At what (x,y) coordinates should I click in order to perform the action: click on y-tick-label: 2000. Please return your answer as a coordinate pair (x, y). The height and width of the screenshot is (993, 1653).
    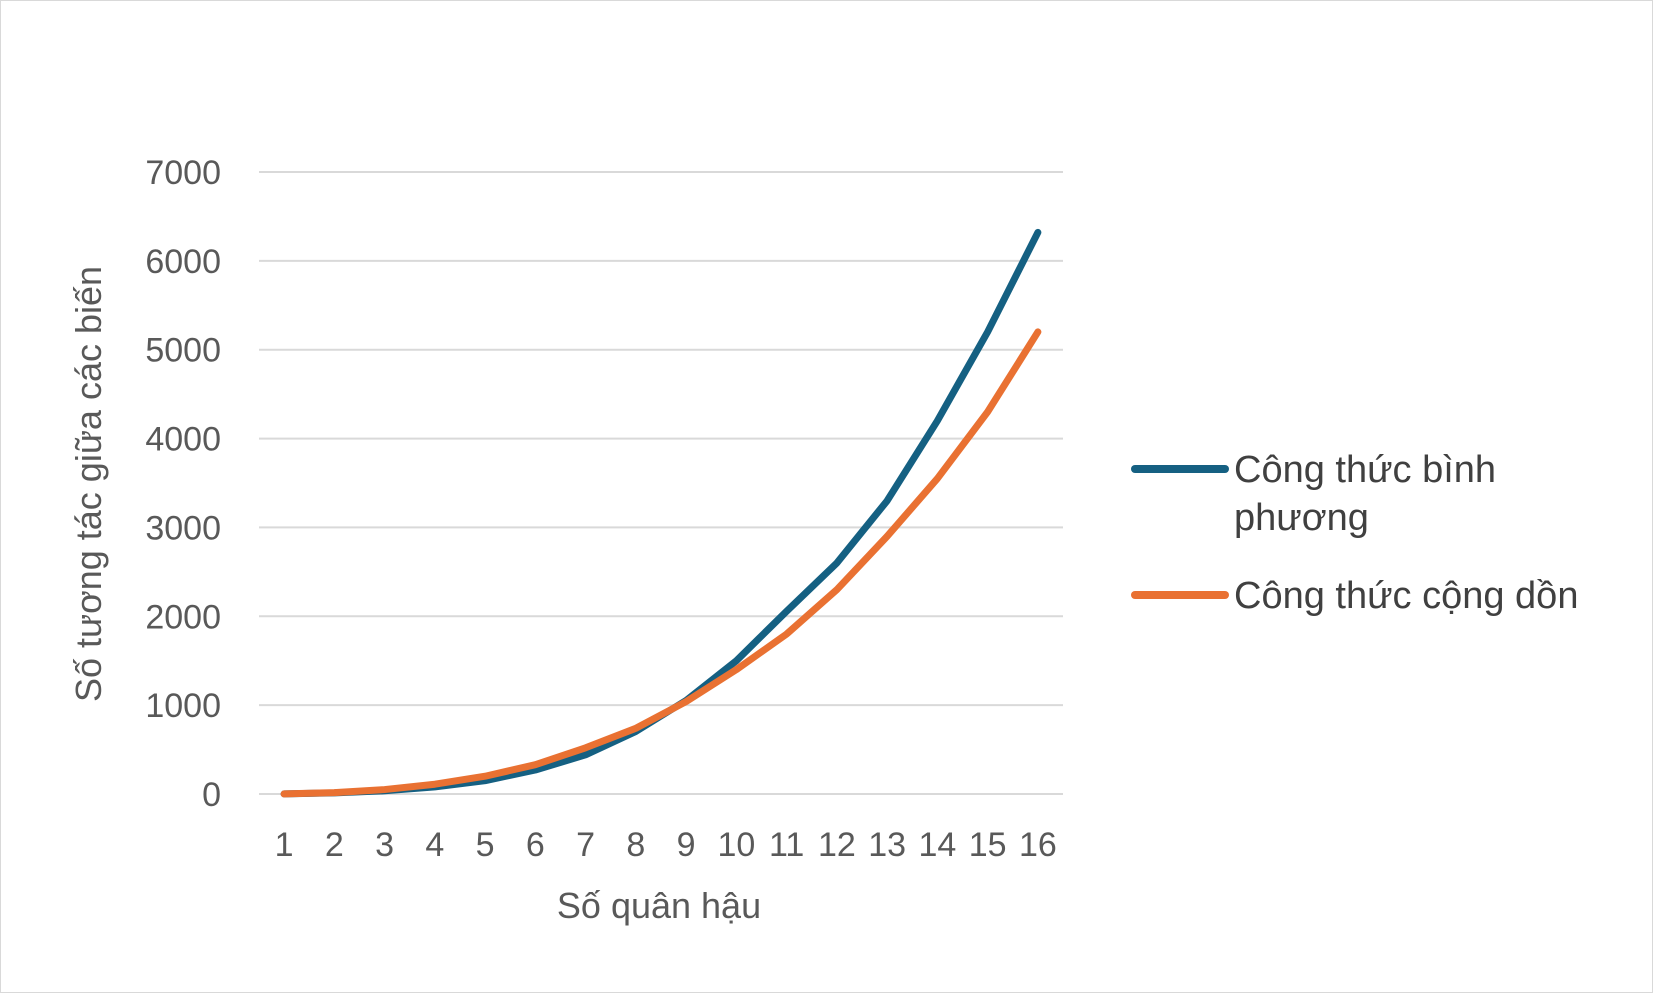
    Looking at the image, I should click on (183, 617).